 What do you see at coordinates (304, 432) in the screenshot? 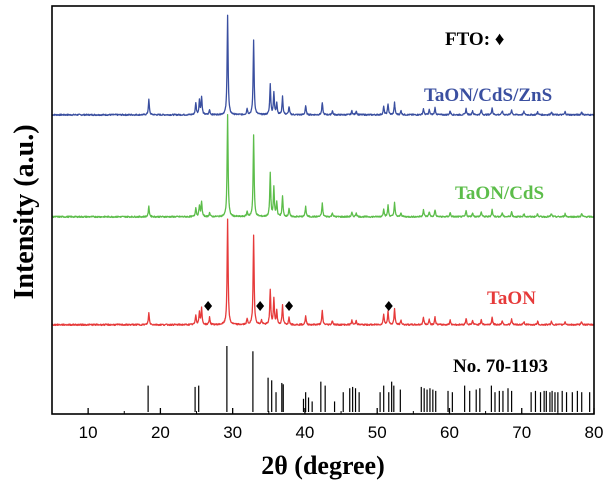
I see `x-tick-label-40: 40` at bounding box center [304, 432].